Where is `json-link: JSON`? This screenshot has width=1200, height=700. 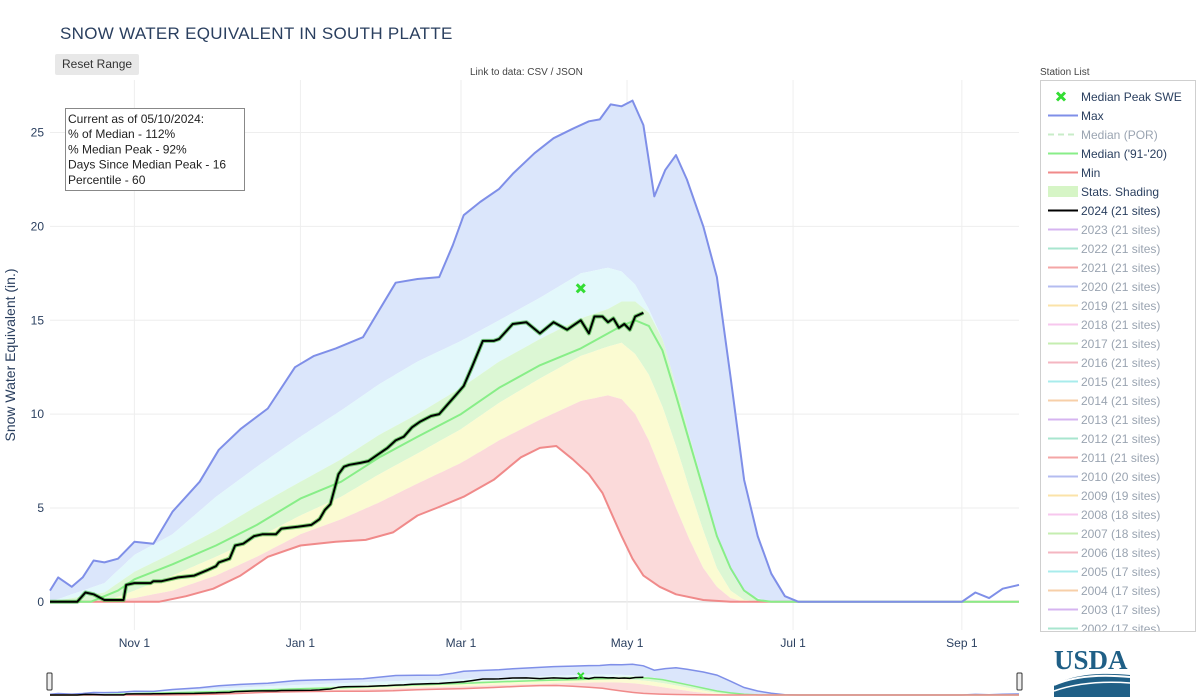 json-link: JSON is located at coordinates (569, 72).